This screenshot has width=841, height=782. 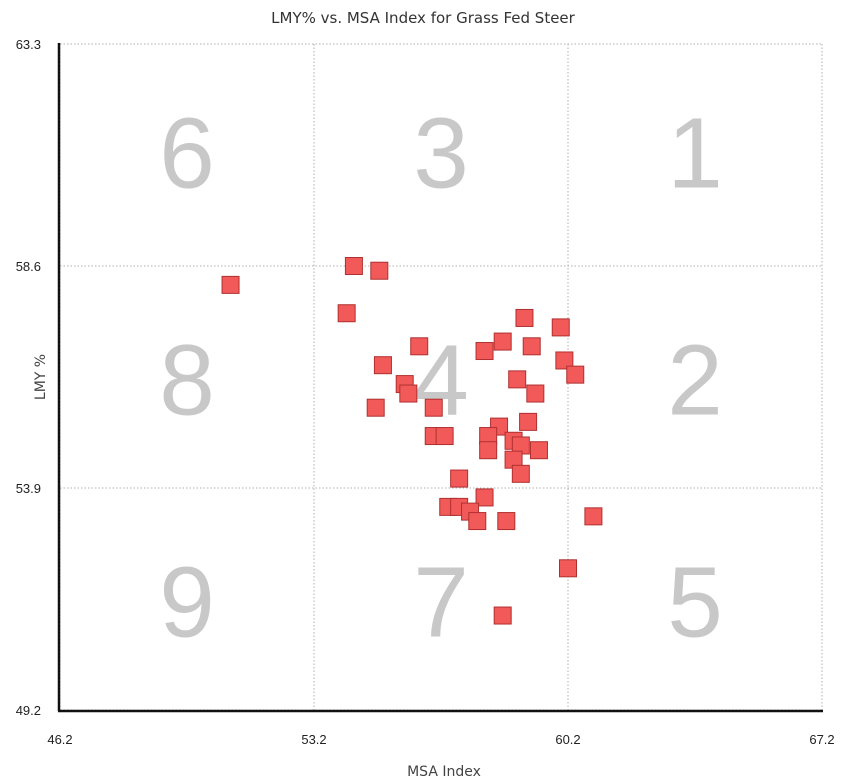 I want to click on x-tick-label: 67.2, so click(x=821, y=739).